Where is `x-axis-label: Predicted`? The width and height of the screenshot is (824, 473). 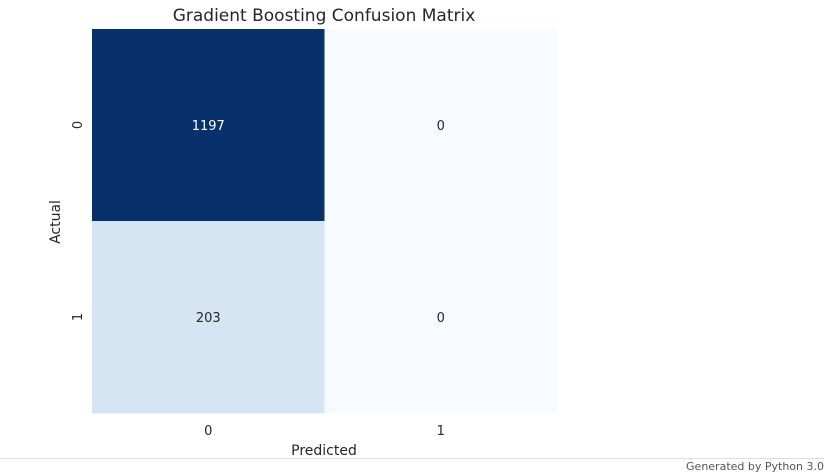 x-axis-label: Predicted is located at coordinates (324, 451).